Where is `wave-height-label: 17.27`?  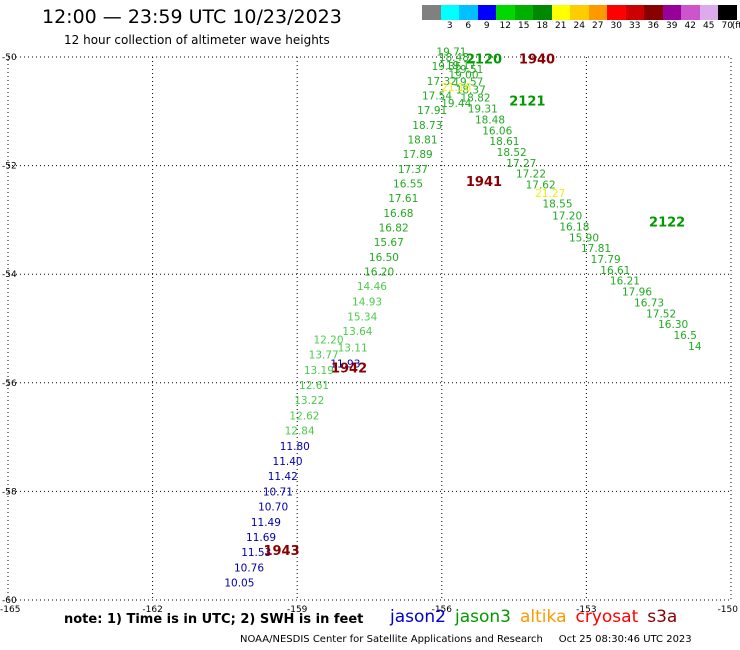
wave-height-label: 17.27 is located at coordinates (521, 164).